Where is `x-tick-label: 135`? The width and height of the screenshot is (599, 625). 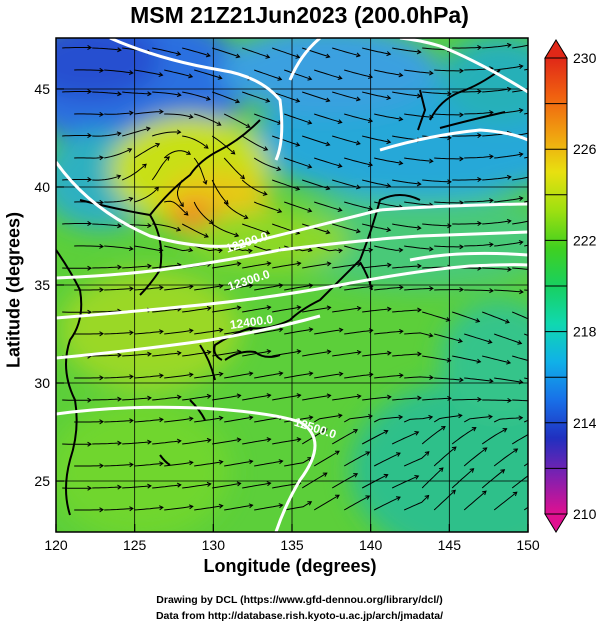
x-tick-label: 135 is located at coordinates (292, 545).